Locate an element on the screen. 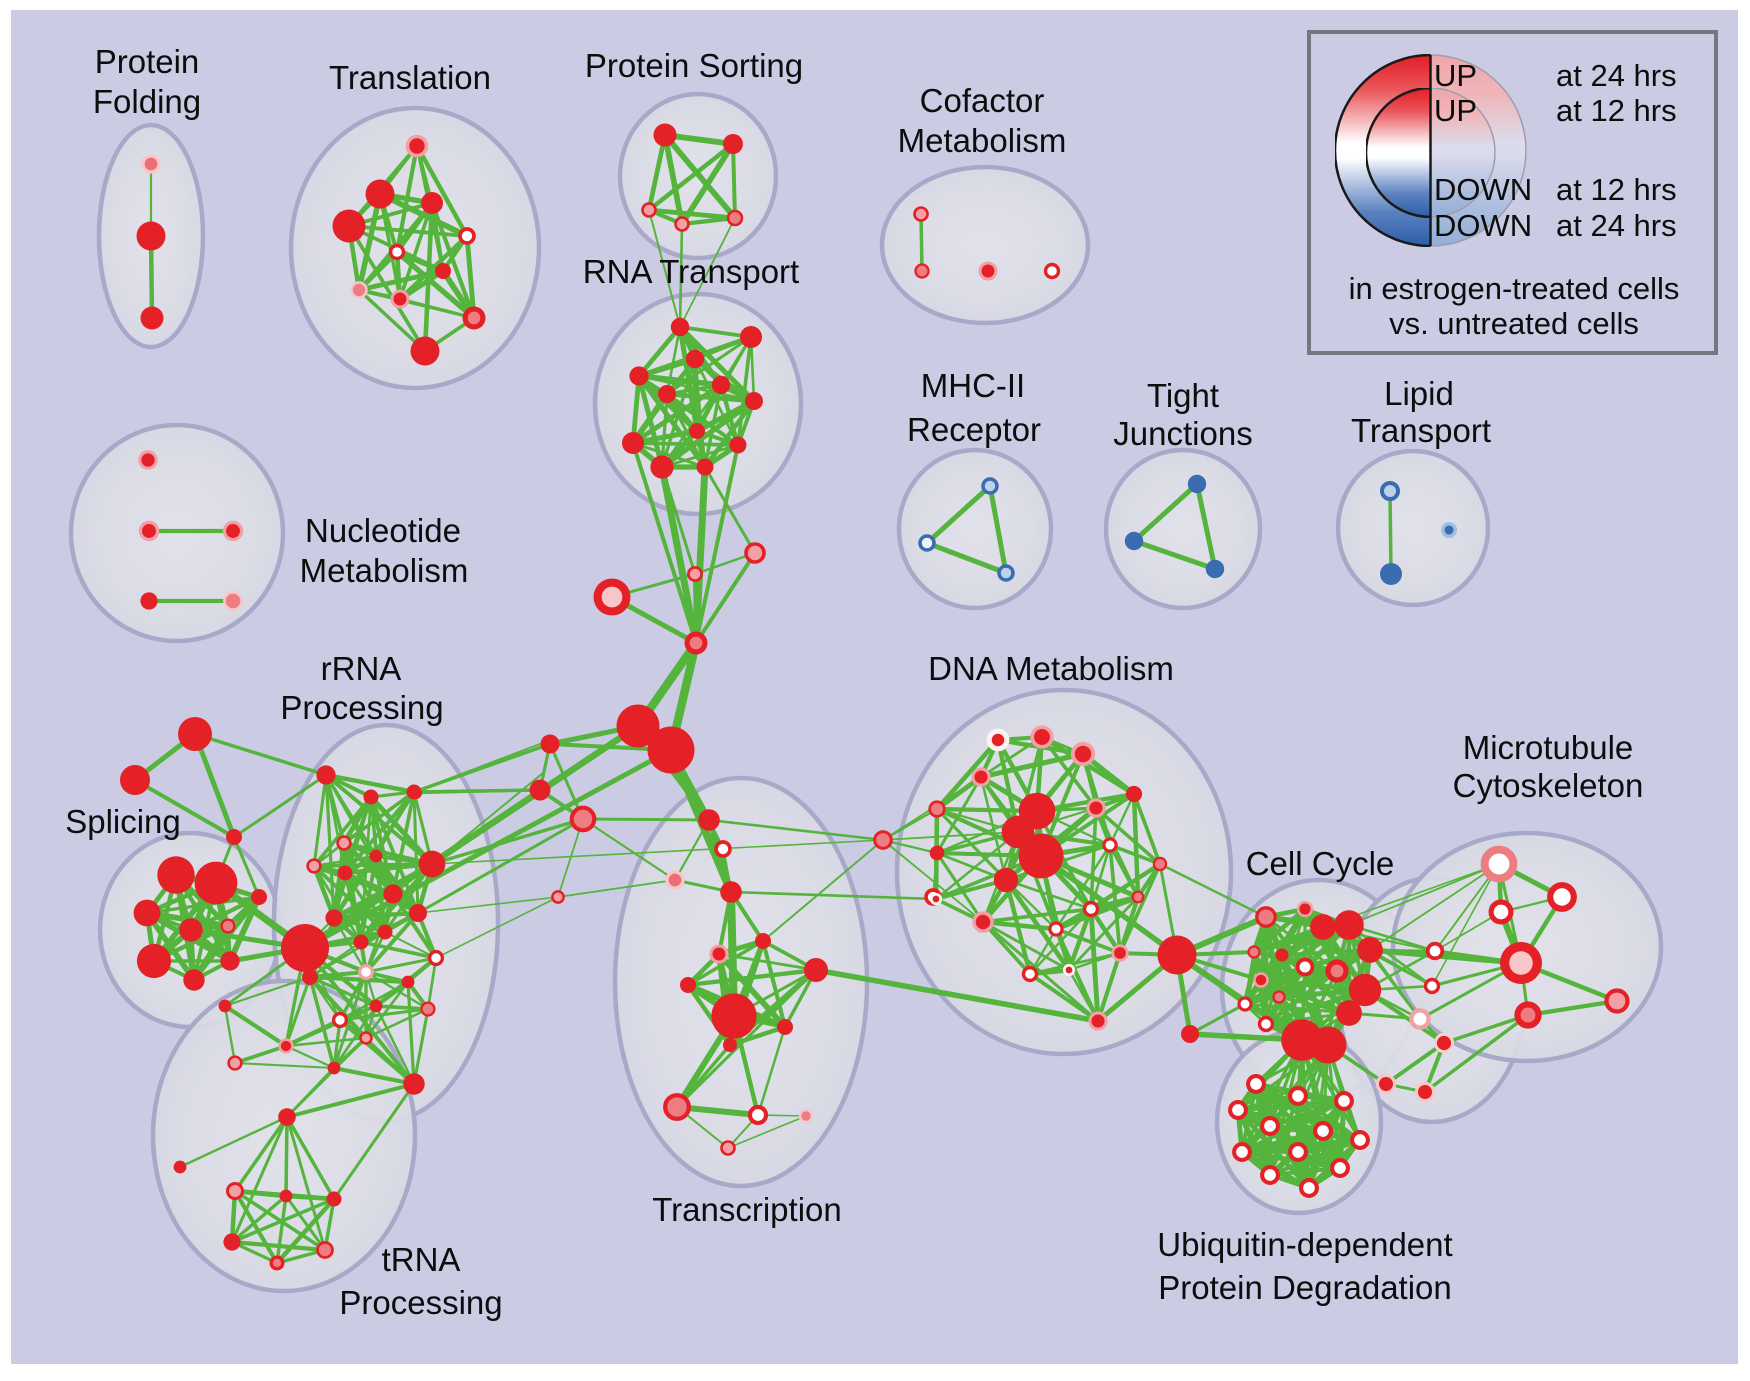 The width and height of the screenshot is (1750, 1381). svg-text: Splicing is located at coordinates (123, 821).